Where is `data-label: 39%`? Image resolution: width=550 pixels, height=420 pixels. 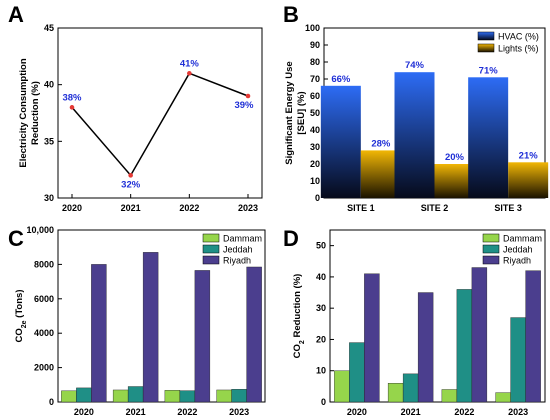
data-label: 39% is located at coordinates (244, 105).